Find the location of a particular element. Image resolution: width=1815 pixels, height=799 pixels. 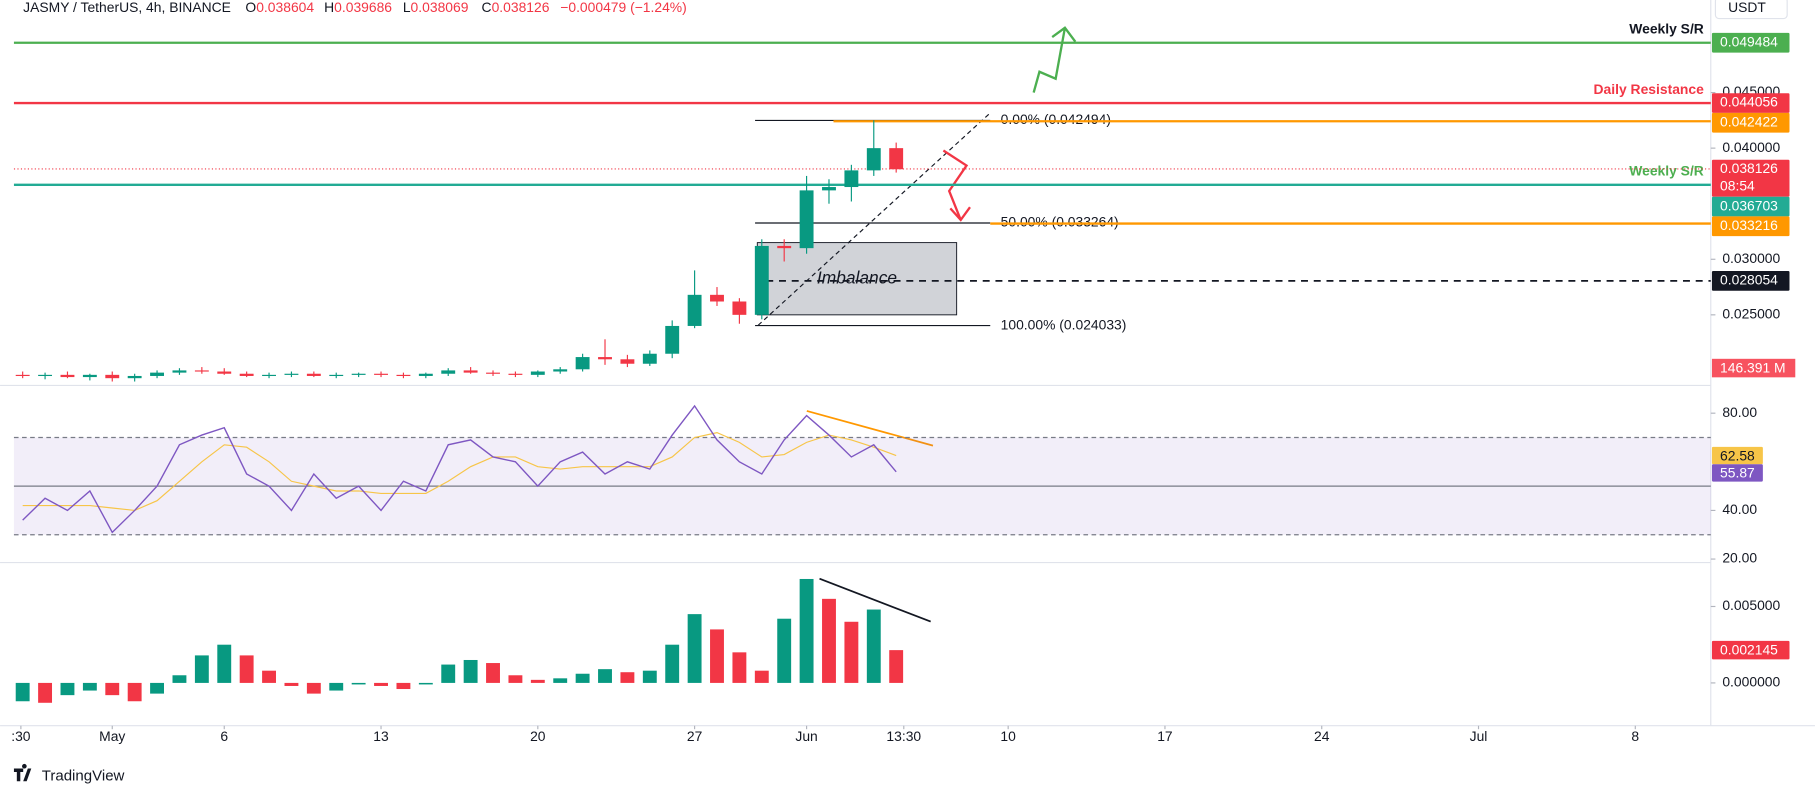

ohlc-key: O is located at coordinates (250, 7).